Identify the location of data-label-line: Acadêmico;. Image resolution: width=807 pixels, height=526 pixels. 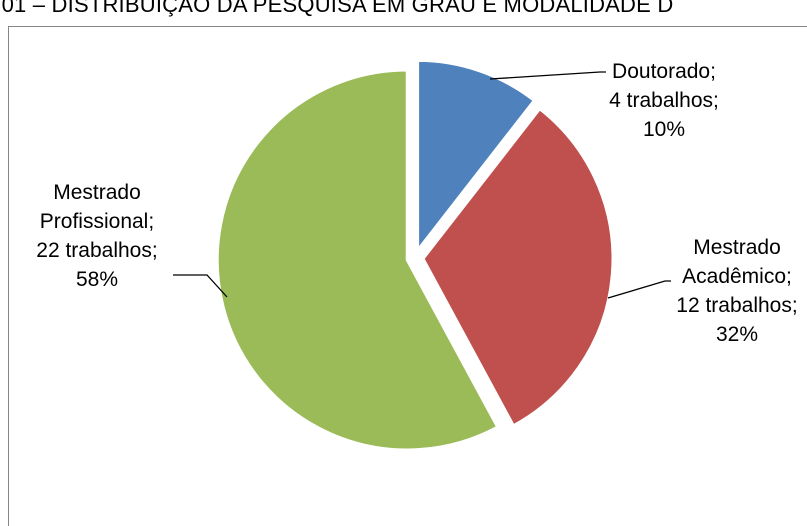
(737, 276).